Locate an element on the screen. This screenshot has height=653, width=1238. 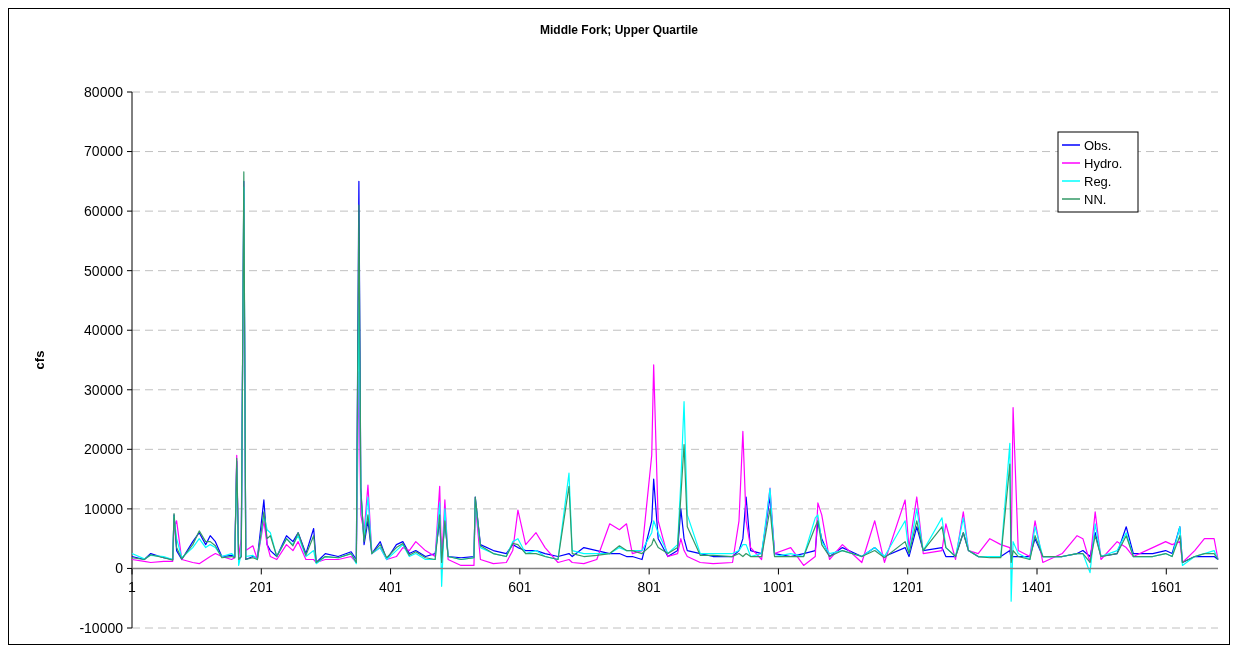
y-tick-label: 40000 is located at coordinates (104, 330).